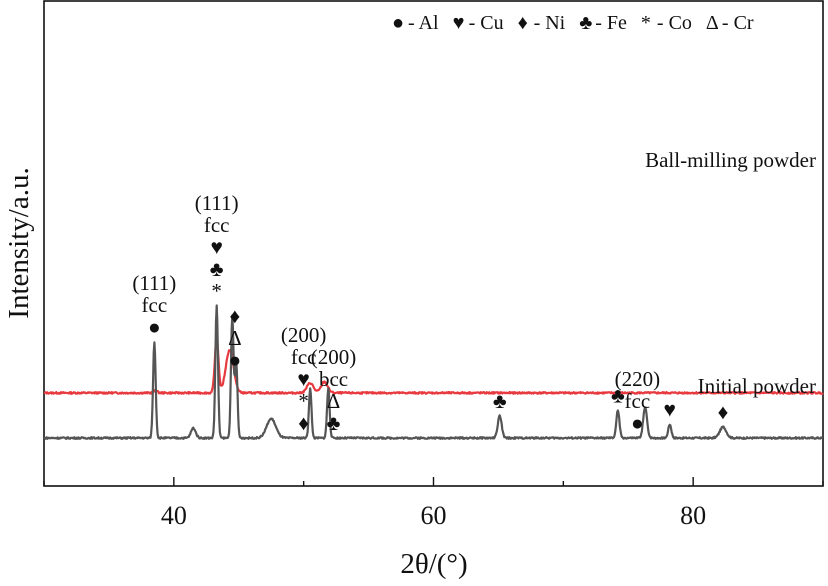 The width and height of the screenshot is (828, 586). Describe the element at coordinates (757, 386) in the screenshot. I see `series-label-initial: Initial powder` at that location.